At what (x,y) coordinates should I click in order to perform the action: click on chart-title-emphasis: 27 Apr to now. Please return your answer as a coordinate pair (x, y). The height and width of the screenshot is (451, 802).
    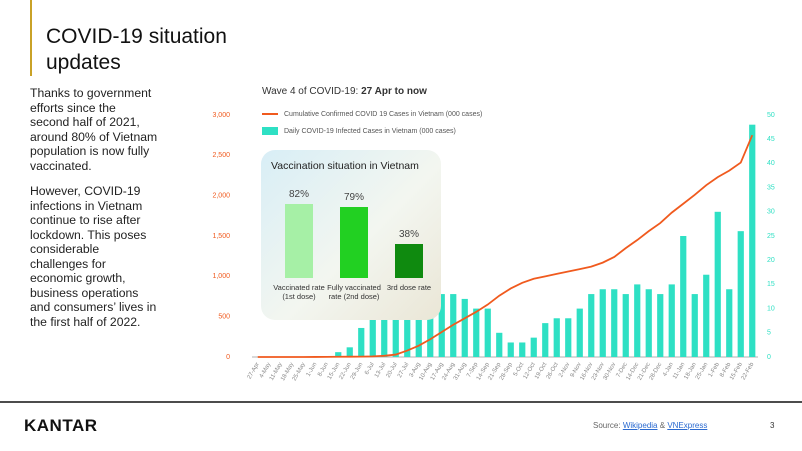
    Looking at the image, I should click on (394, 91).